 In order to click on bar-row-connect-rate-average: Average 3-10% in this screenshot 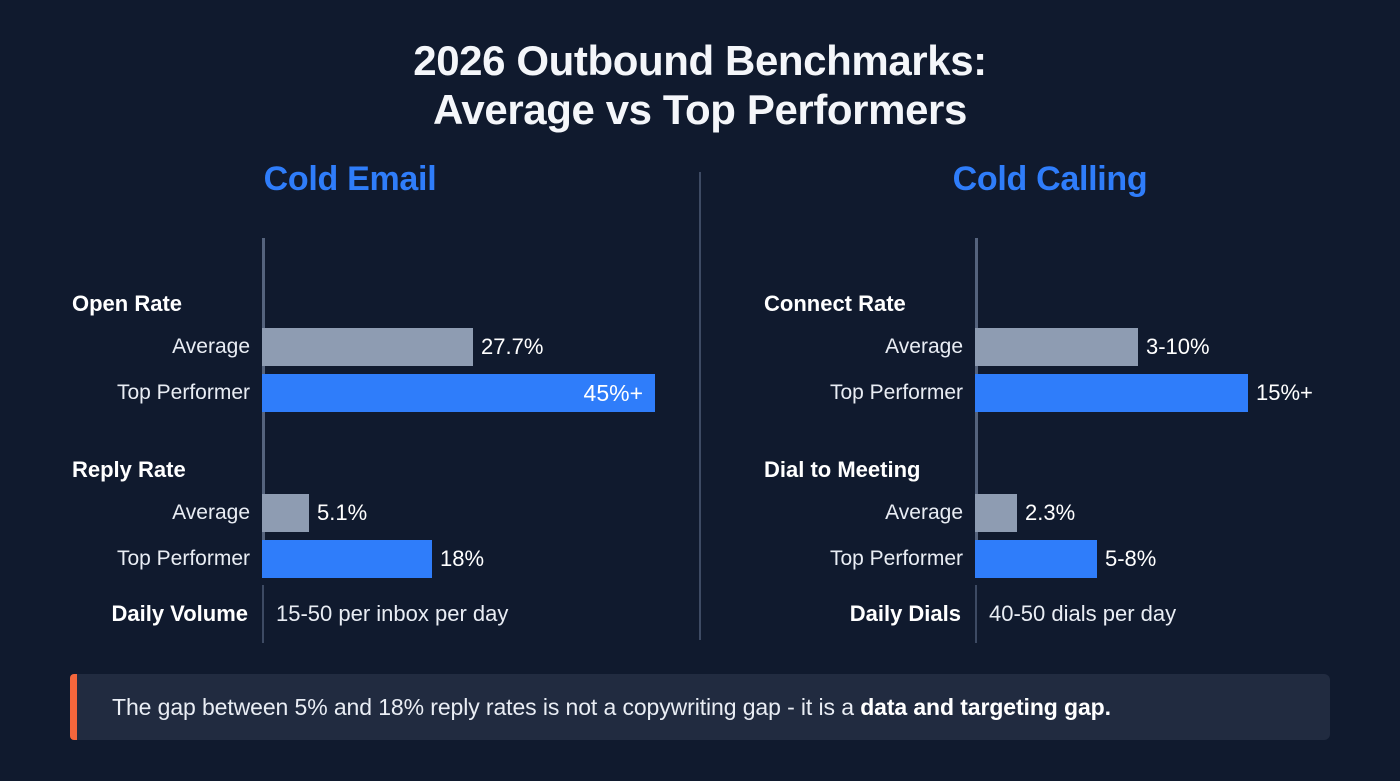, I will do `click(1047, 347)`.